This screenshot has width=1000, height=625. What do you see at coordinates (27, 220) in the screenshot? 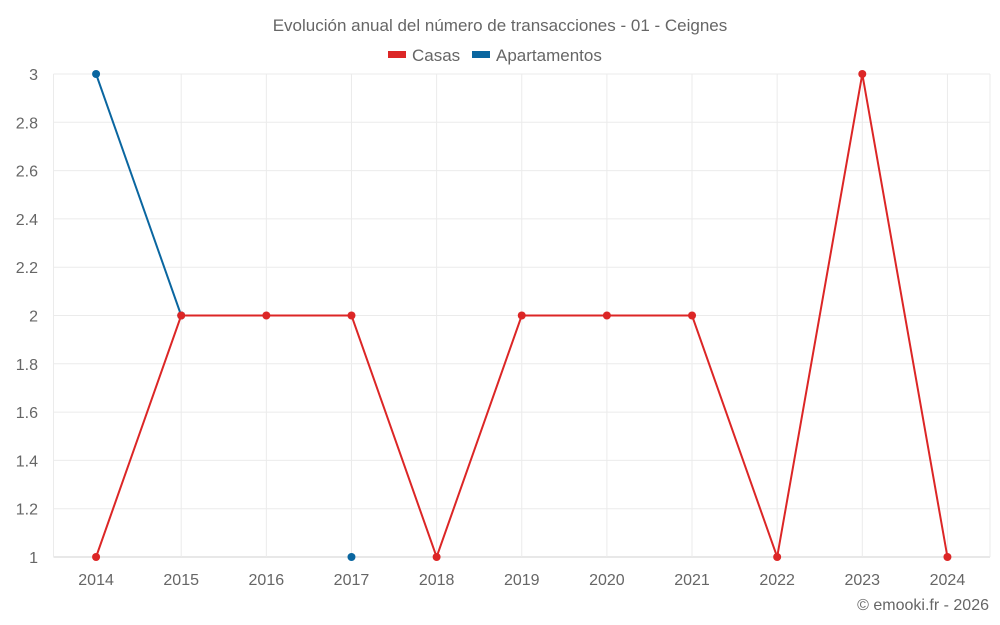
I see `y-tick-label: 2.4` at bounding box center [27, 220].